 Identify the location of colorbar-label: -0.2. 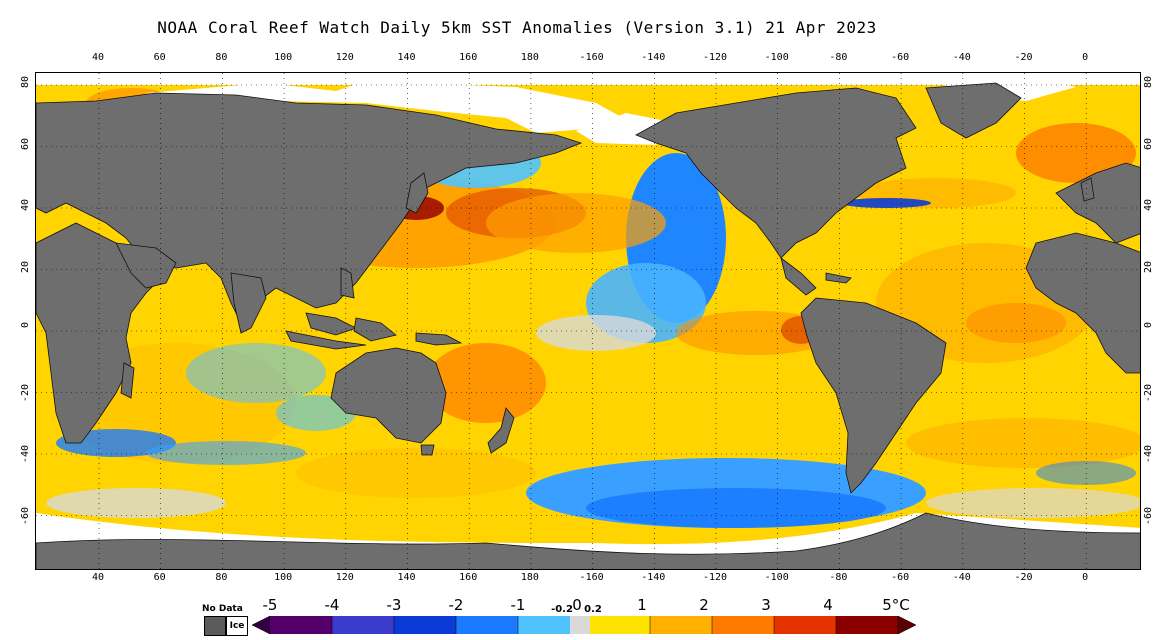
(562, 609).